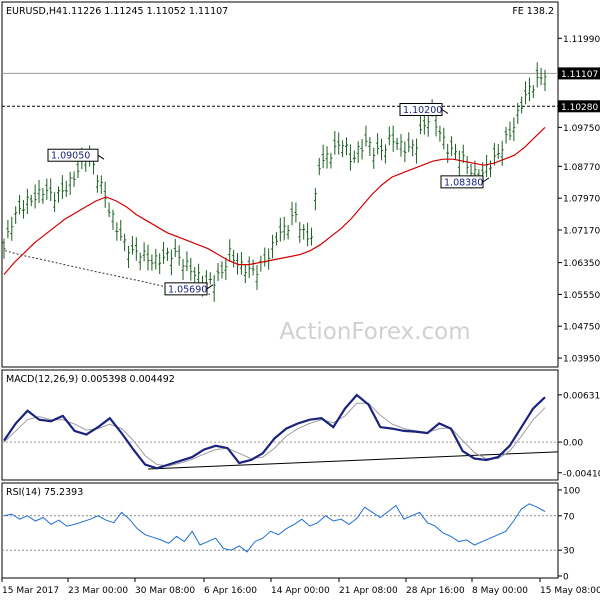  Describe the element at coordinates (569, 552) in the screenshot. I see `rsi-tick-label: 30` at that location.